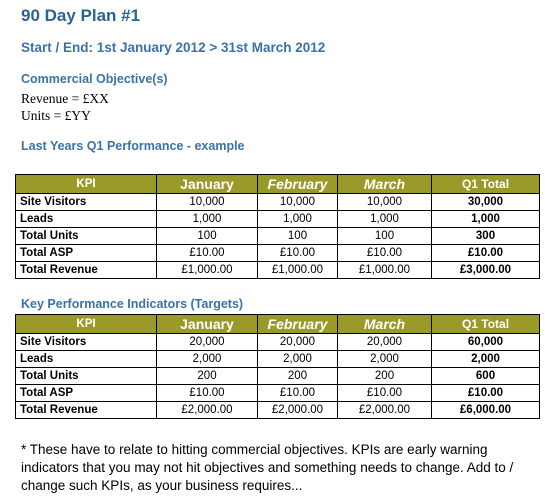 Image resolution: width=545 pixels, height=497 pixels. I want to click on q1-total-value: 60,000, so click(485, 342).